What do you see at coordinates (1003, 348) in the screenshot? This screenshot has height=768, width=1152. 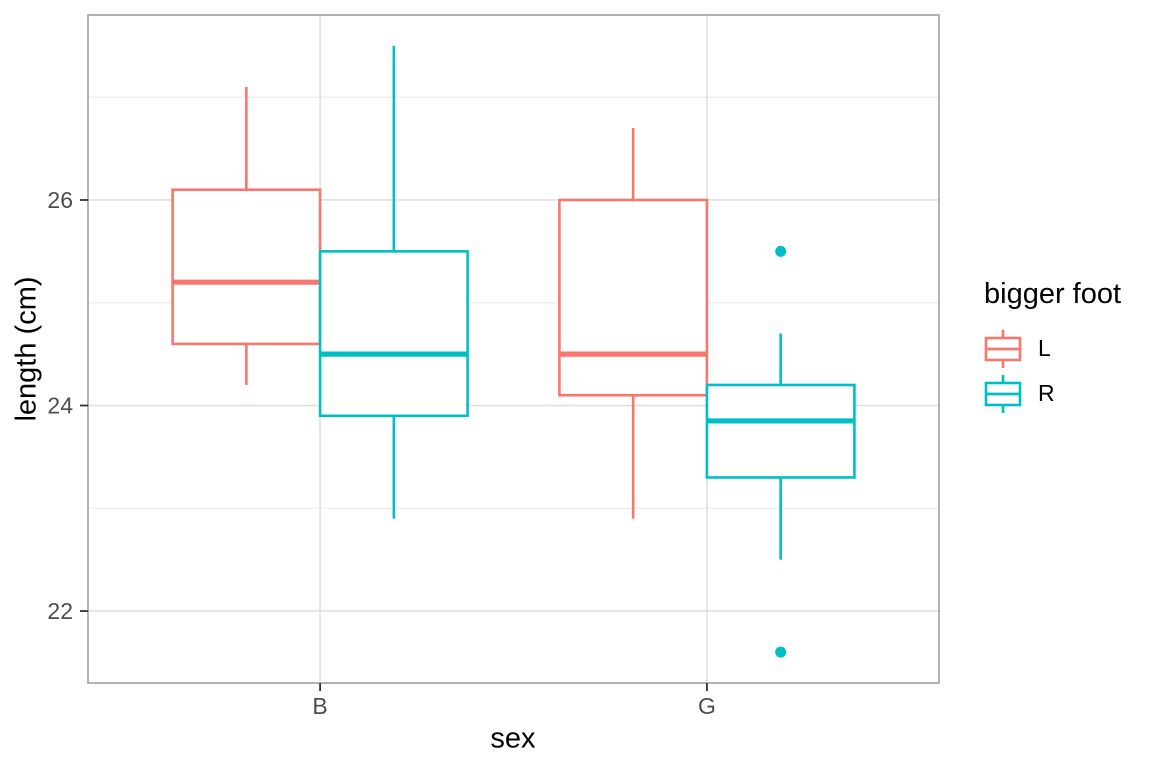 I see `boxplot-key-icon-L` at bounding box center [1003, 348].